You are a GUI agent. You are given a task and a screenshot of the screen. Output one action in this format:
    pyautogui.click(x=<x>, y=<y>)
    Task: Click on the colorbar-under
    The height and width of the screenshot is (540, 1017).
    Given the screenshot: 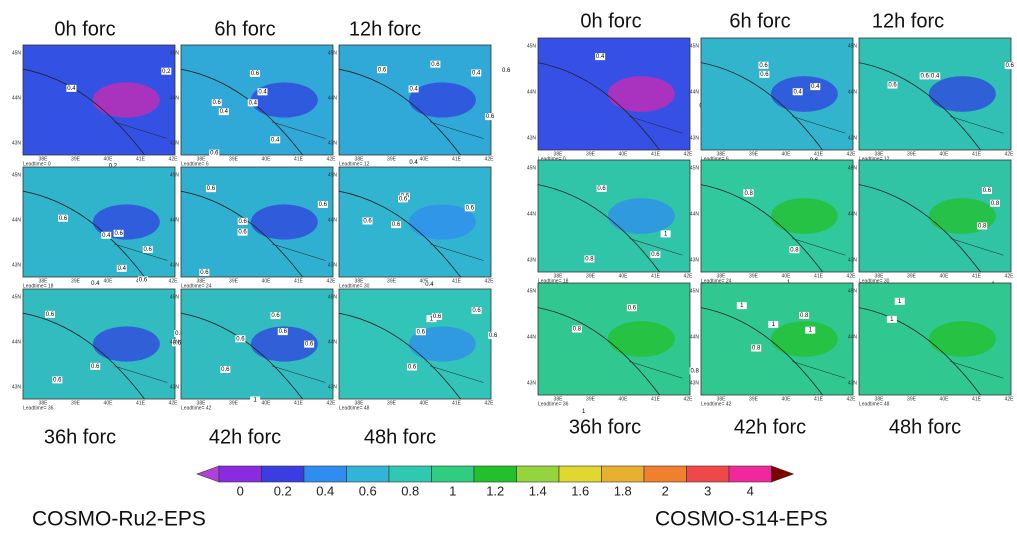 What is the action you would take?
    pyautogui.click(x=208, y=474)
    